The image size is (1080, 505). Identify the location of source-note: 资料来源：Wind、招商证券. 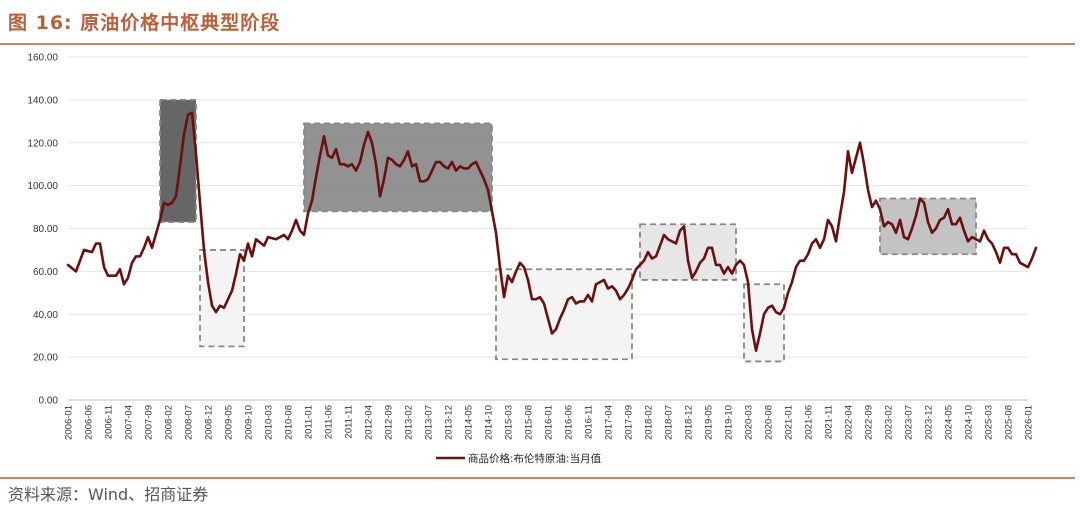
(108, 494).